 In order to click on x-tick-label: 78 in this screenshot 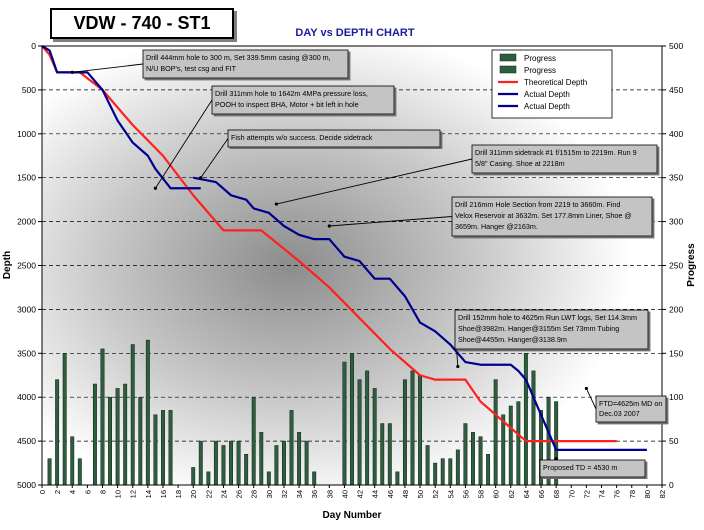, I will do `click(632, 494)`.